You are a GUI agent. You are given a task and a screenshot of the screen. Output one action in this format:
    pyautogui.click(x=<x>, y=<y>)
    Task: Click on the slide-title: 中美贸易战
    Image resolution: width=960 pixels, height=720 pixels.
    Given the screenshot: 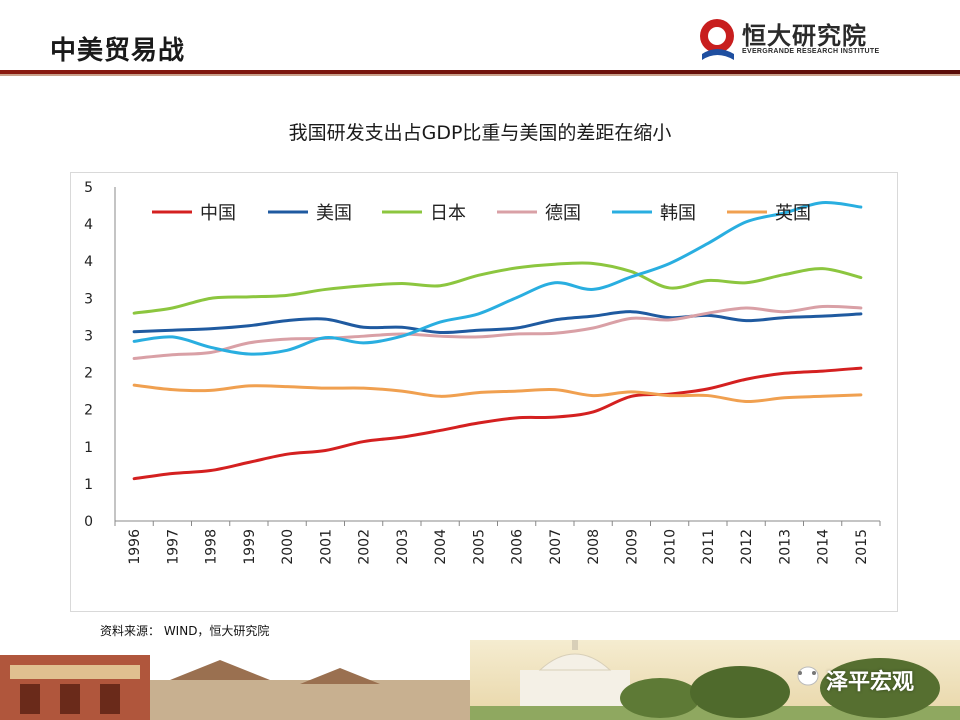 What is the action you would take?
    pyautogui.click(x=118, y=51)
    